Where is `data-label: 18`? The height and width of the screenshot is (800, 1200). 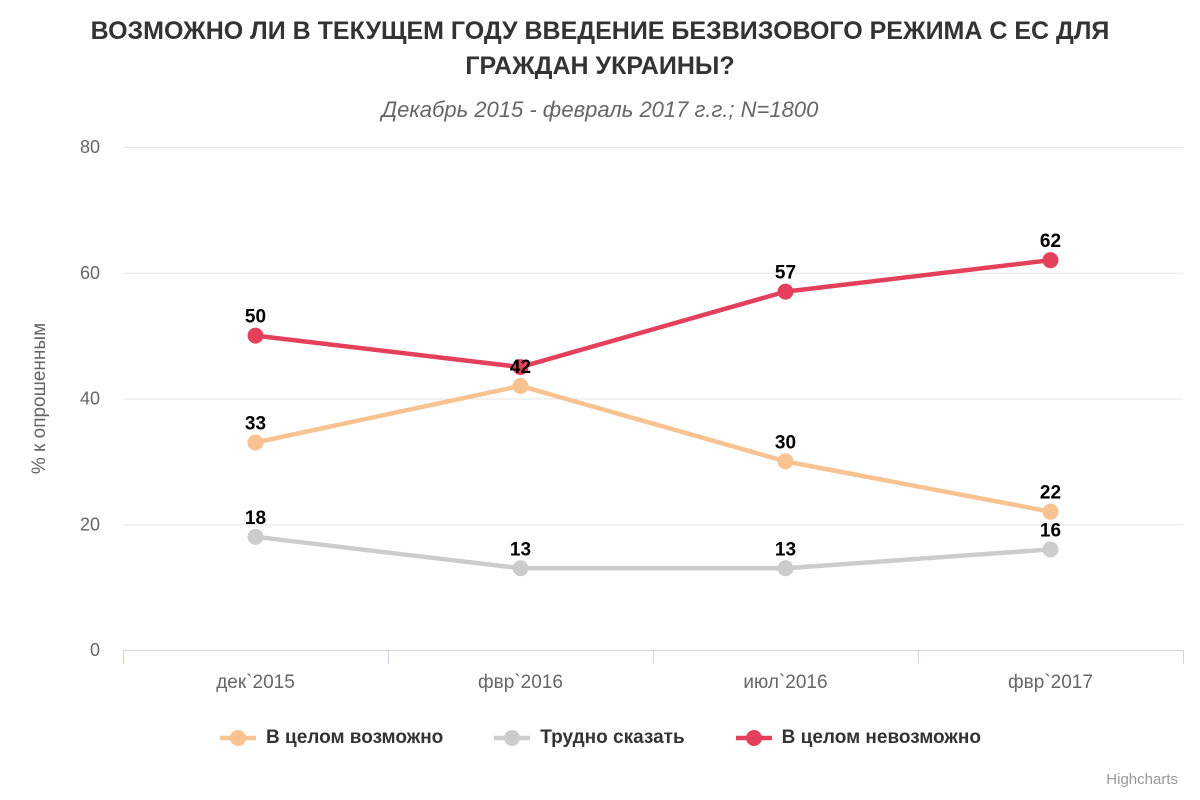
data-label: 18 is located at coordinates (255, 518).